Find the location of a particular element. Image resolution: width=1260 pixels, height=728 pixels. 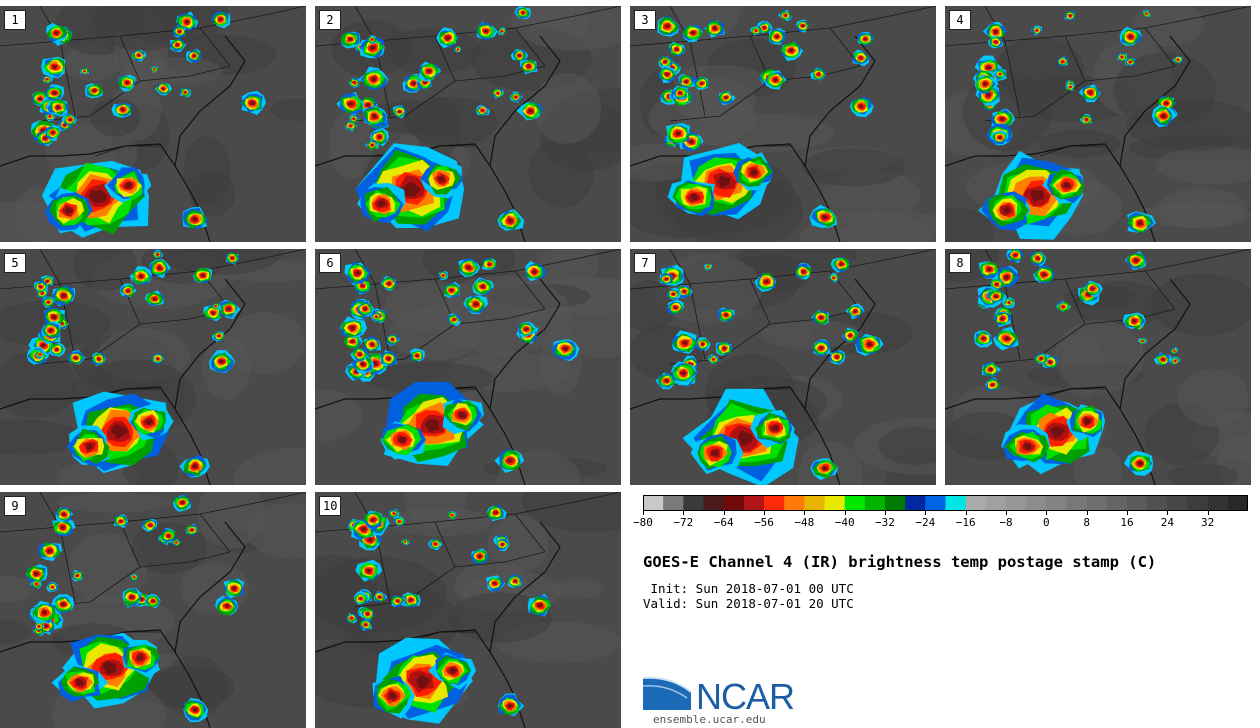

panel-label: 10 is located at coordinates (330, 506).